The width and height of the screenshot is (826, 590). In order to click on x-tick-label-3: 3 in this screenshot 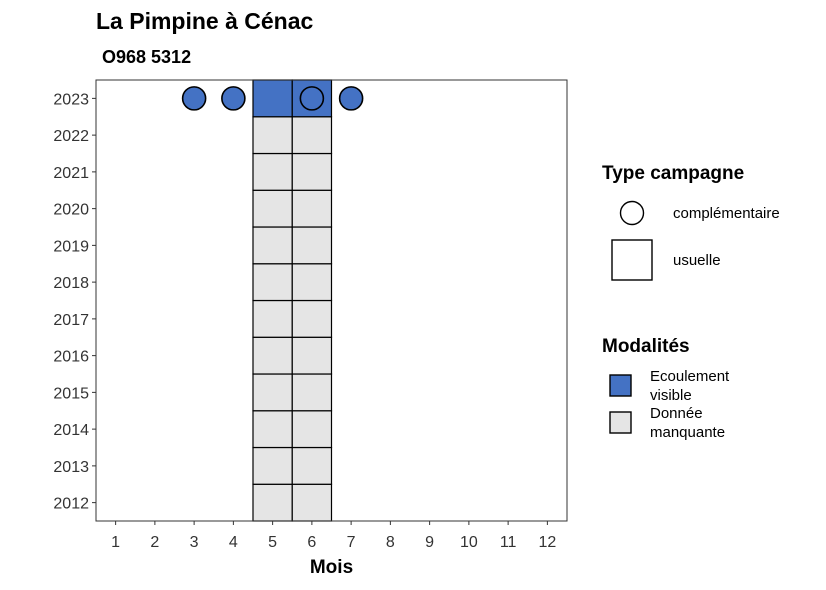, I will do `click(194, 542)`.